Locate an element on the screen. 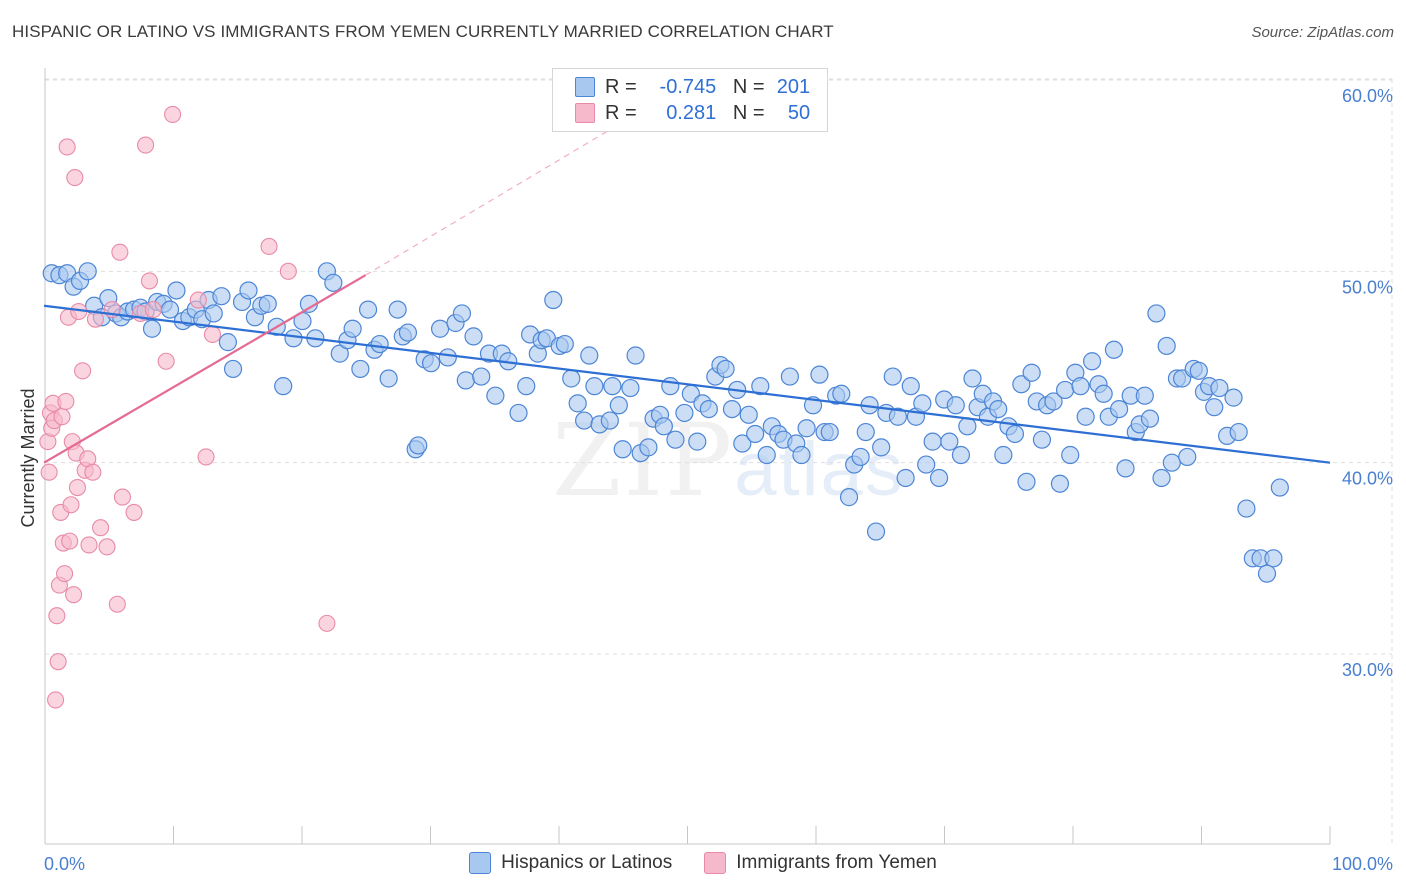 Image resolution: width=1406 pixels, height=892 pixels. legend-item-hispanics: Hispanics or Latinos is located at coordinates (570, 863).